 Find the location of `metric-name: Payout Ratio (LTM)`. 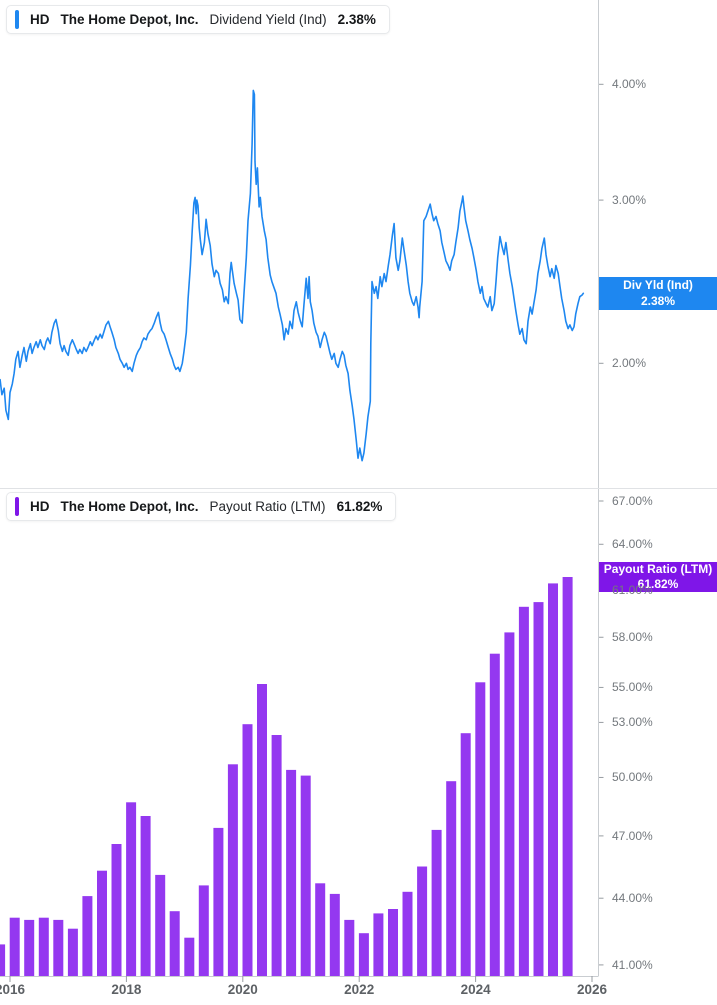

metric-name: Payout Ratio (LTM) is located at coordinates (267, 506).